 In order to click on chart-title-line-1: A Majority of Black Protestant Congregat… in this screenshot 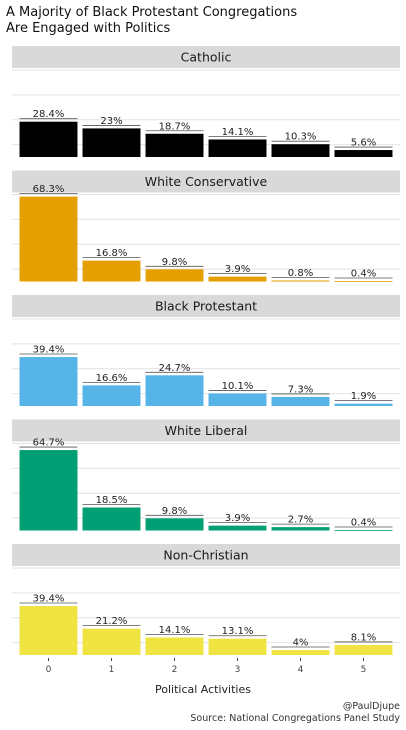, I will do `click(152, 12)`.